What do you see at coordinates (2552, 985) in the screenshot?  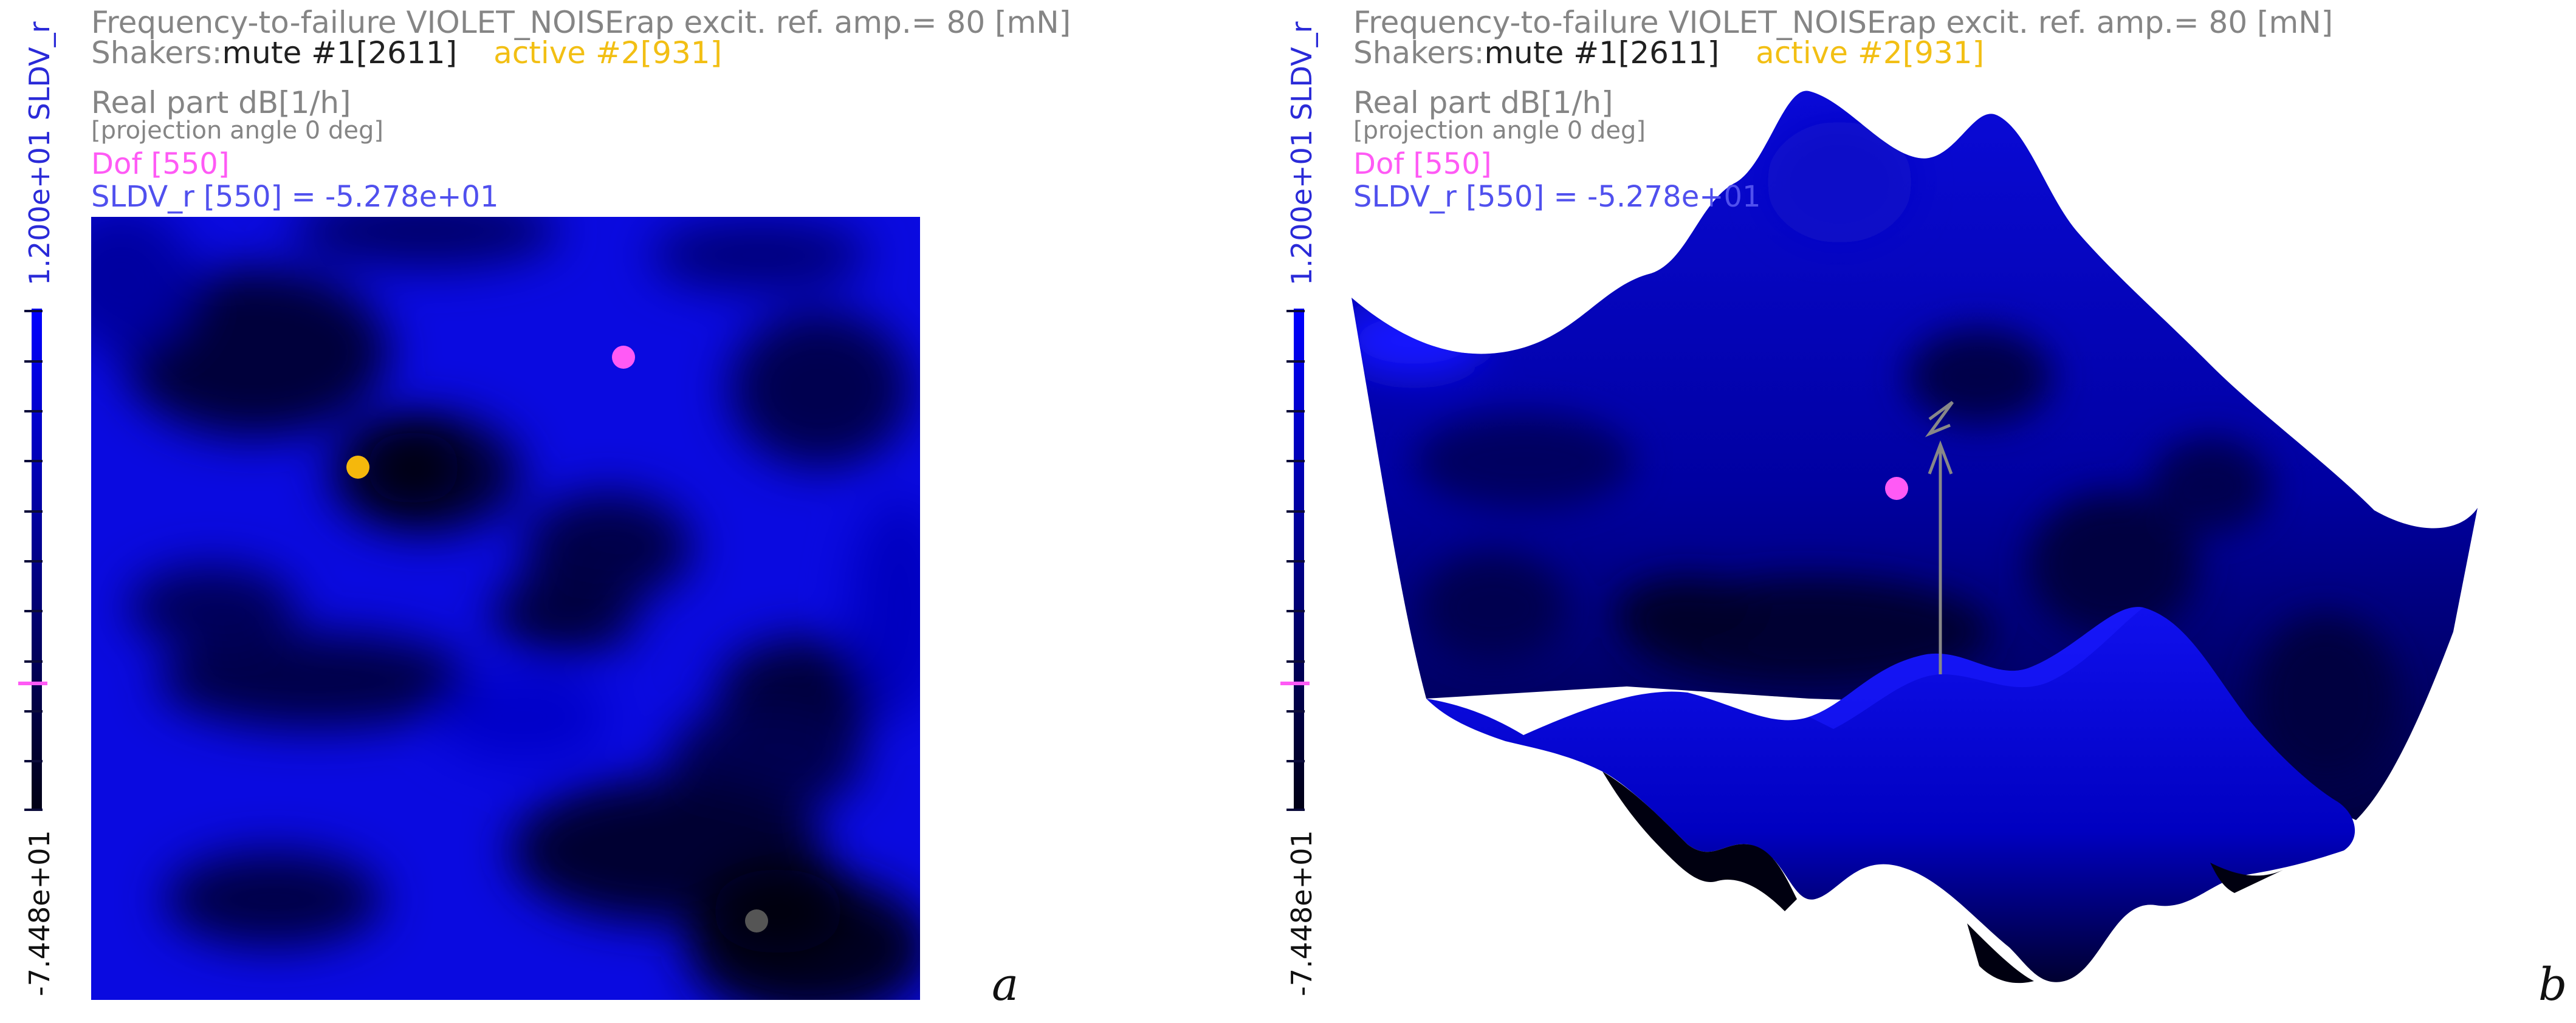 I see `panel-label-b: b` at bounding box center [2552, 985].